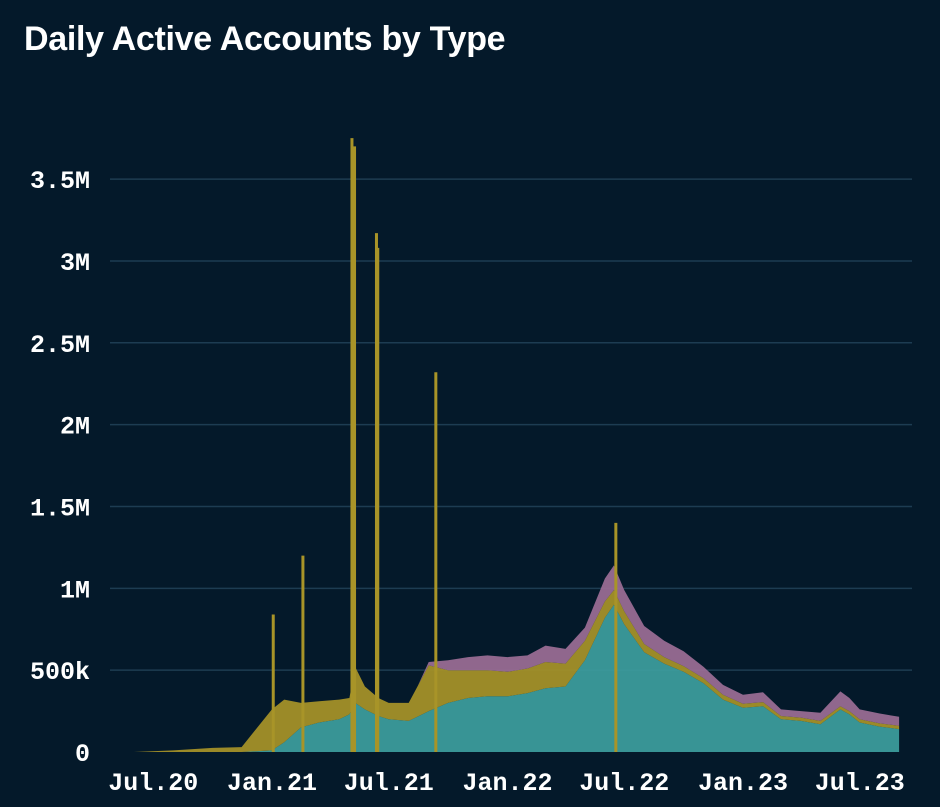  Describe the element at coordinates (624, 783) in the screenshot. I see `x-tick-label: Jul.22` at that location.